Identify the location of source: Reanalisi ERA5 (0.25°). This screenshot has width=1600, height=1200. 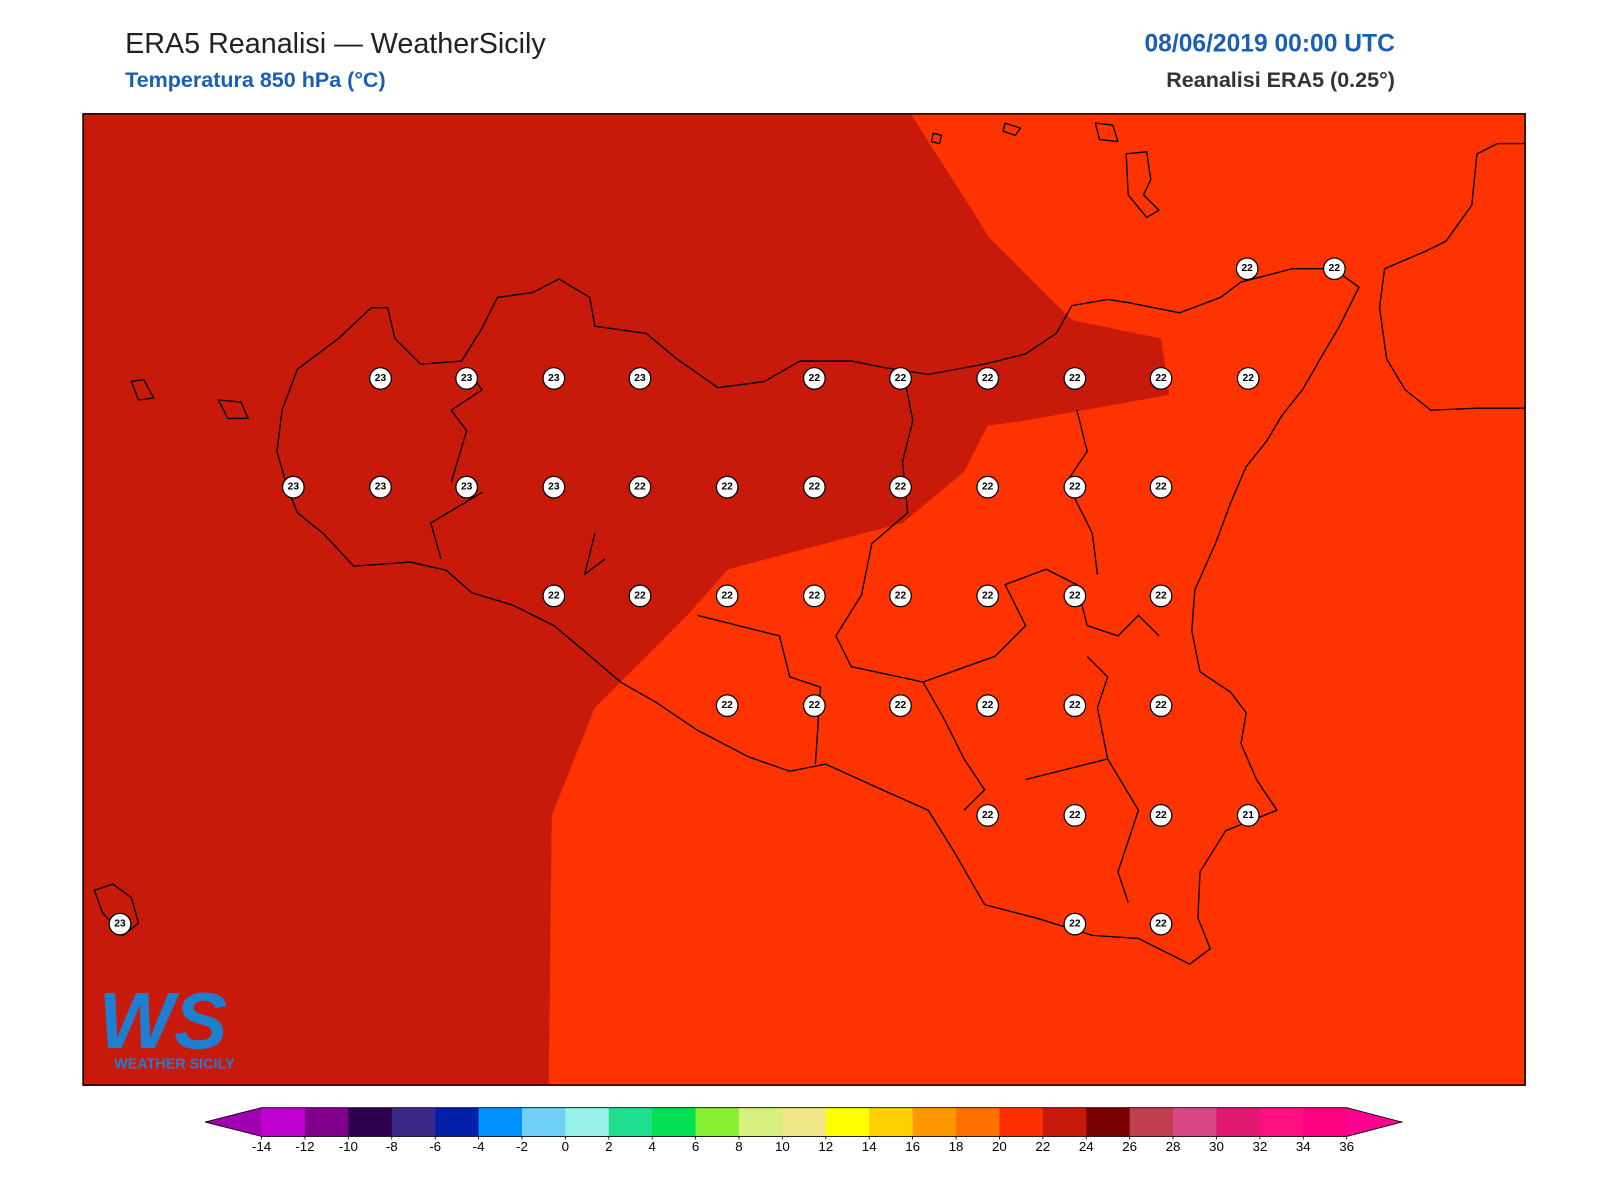
(1280, 80).